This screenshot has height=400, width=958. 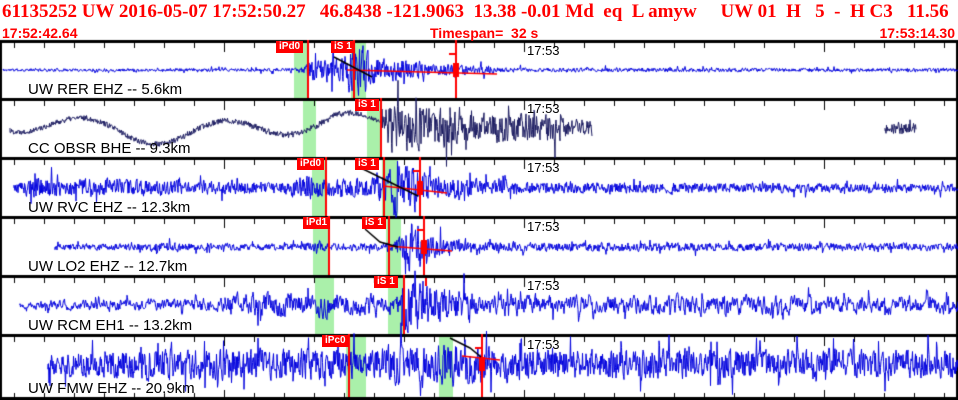 What do you see at coordinates (317, 223) in the screenshot?
I see `pick-flag-ipd1: iPd1` at bounding box center [317, 223].